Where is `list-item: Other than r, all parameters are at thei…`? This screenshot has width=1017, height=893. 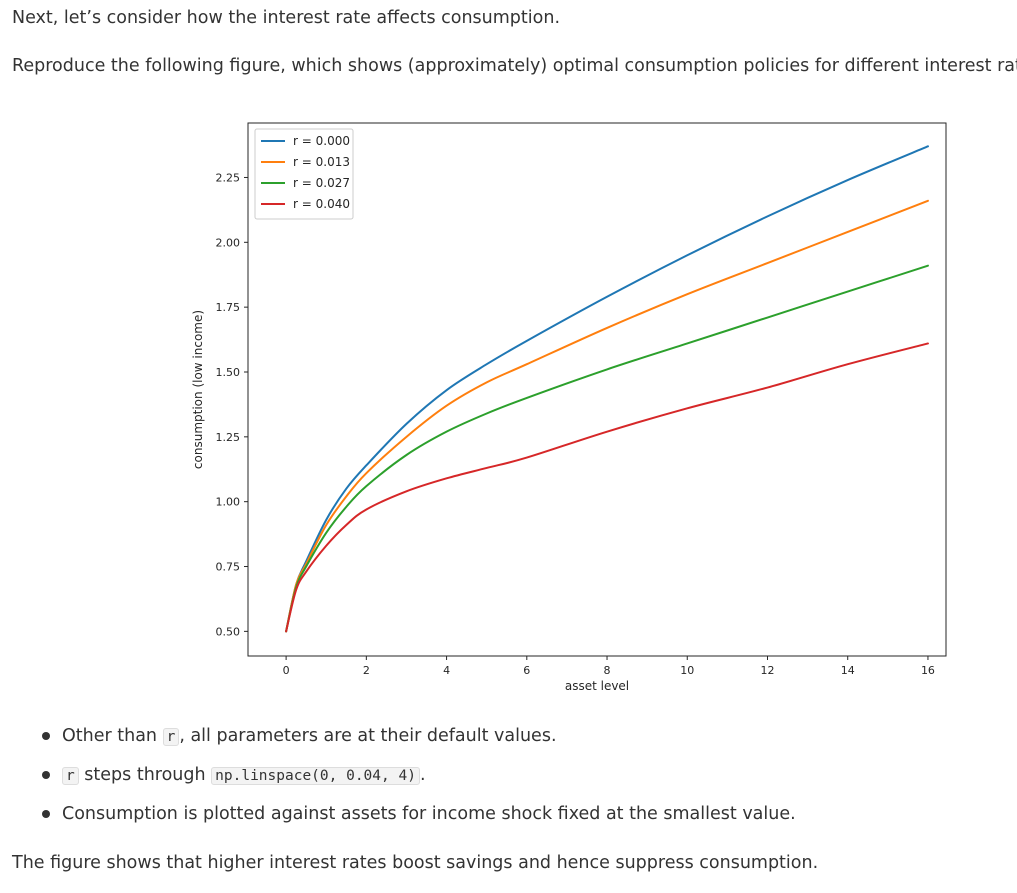
list-item: Other than r, all parameters are at thei… is located at coordinates (418, 743).